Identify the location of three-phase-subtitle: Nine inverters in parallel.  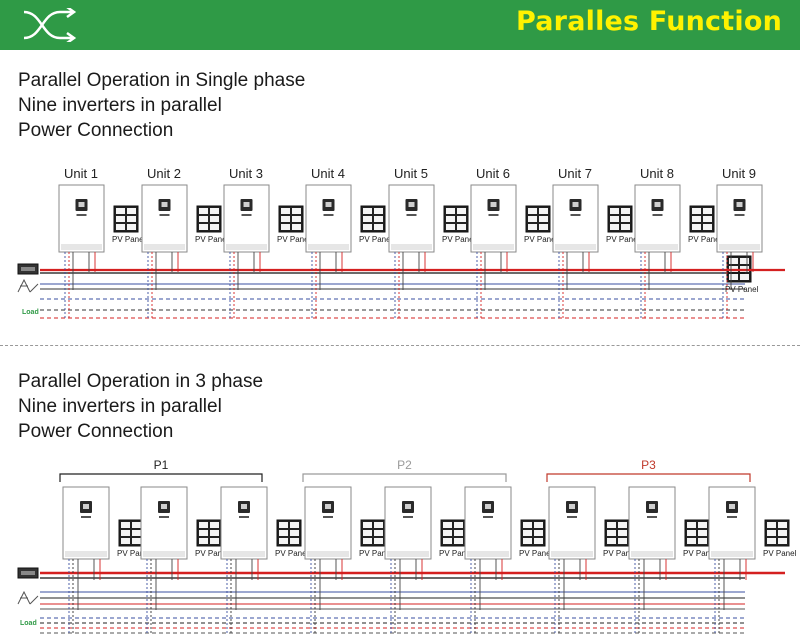
(120, 406).